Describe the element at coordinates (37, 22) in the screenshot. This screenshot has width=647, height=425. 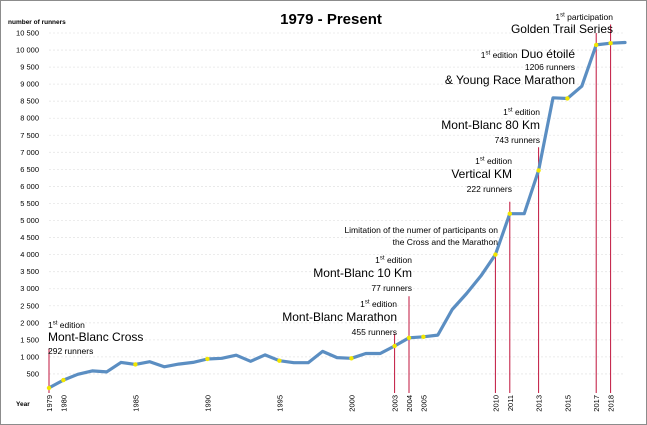
I see `y-axis-label: number of runners` at that location.